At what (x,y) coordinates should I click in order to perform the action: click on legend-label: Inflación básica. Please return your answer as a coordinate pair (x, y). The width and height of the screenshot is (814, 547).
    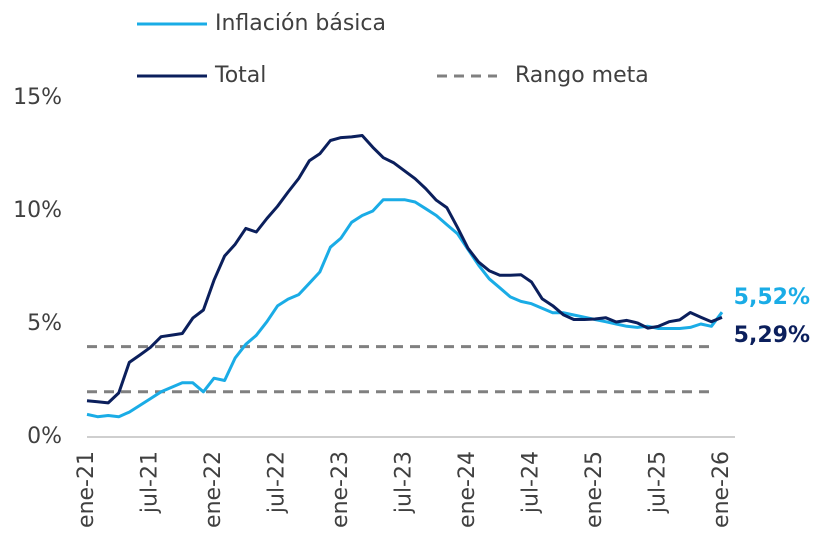
    Looking at the image, I should click on (300, 23).